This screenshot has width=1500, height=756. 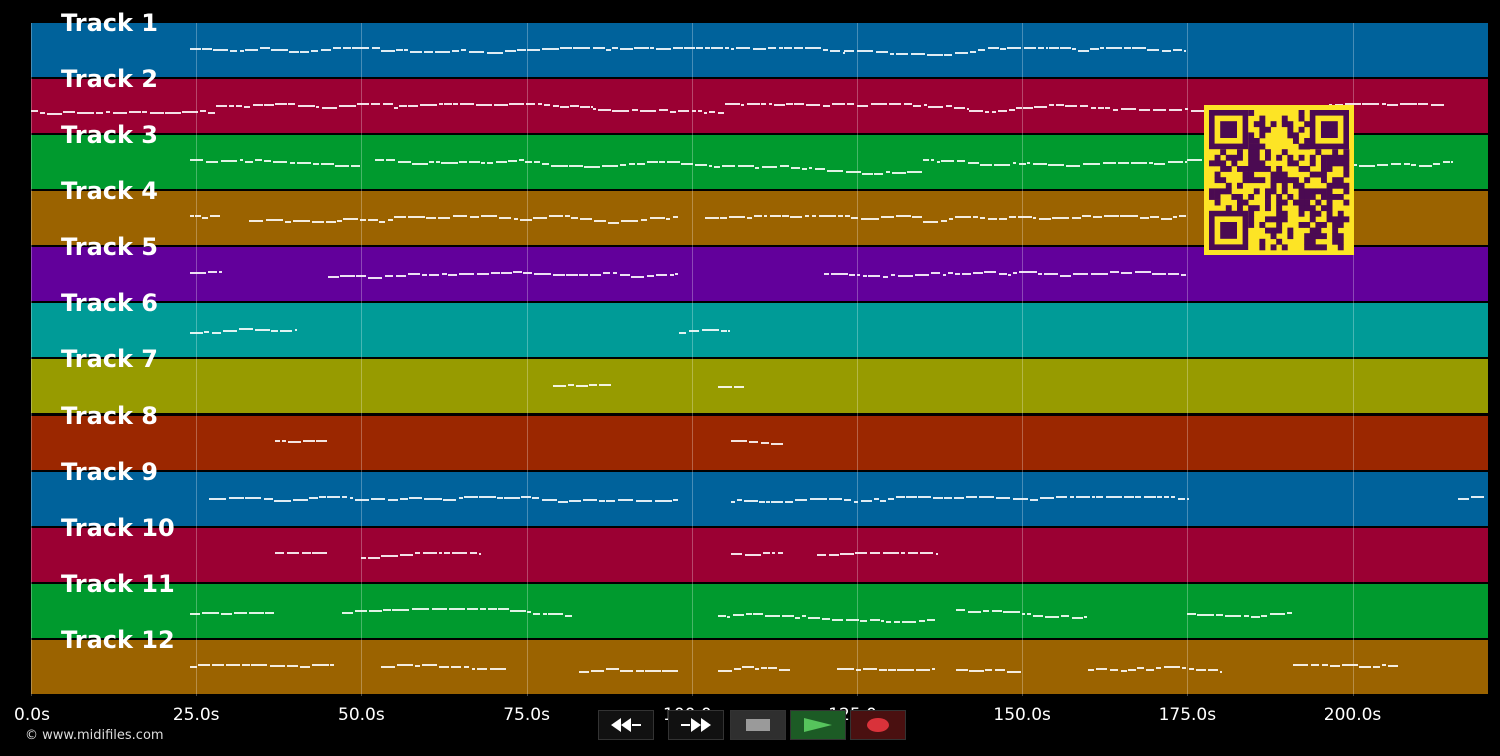 I want to click on rewind-button, so click(x=626, y=725).